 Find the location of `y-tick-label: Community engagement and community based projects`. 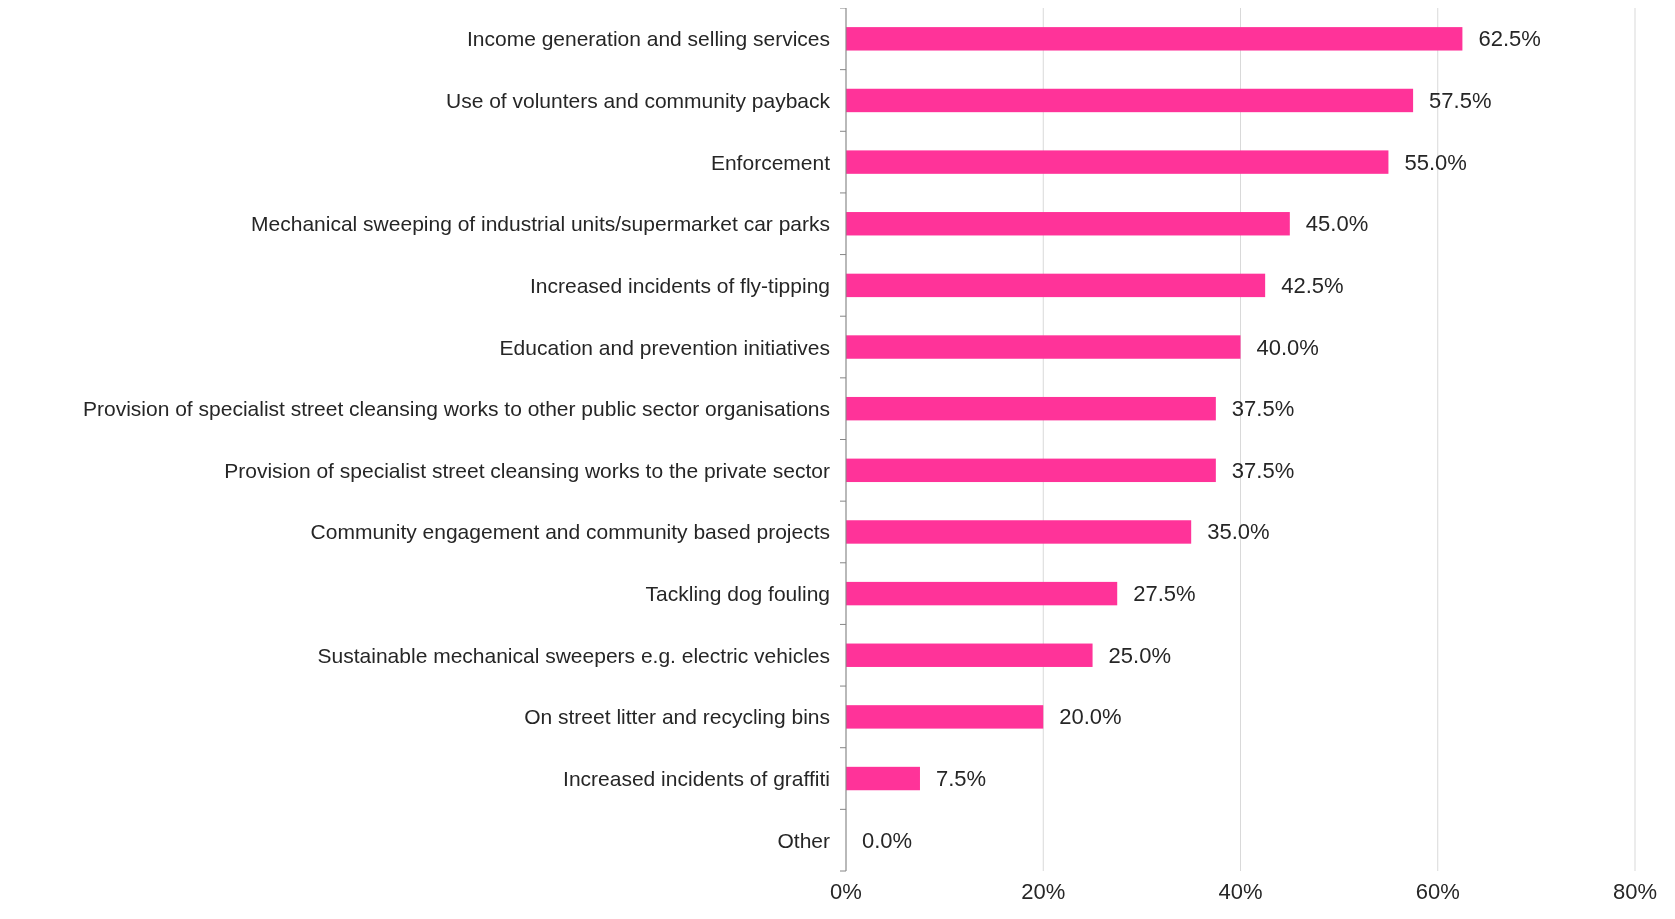

y-tick-label: Community engagement and community based projects is located at coordinates (570, 532).